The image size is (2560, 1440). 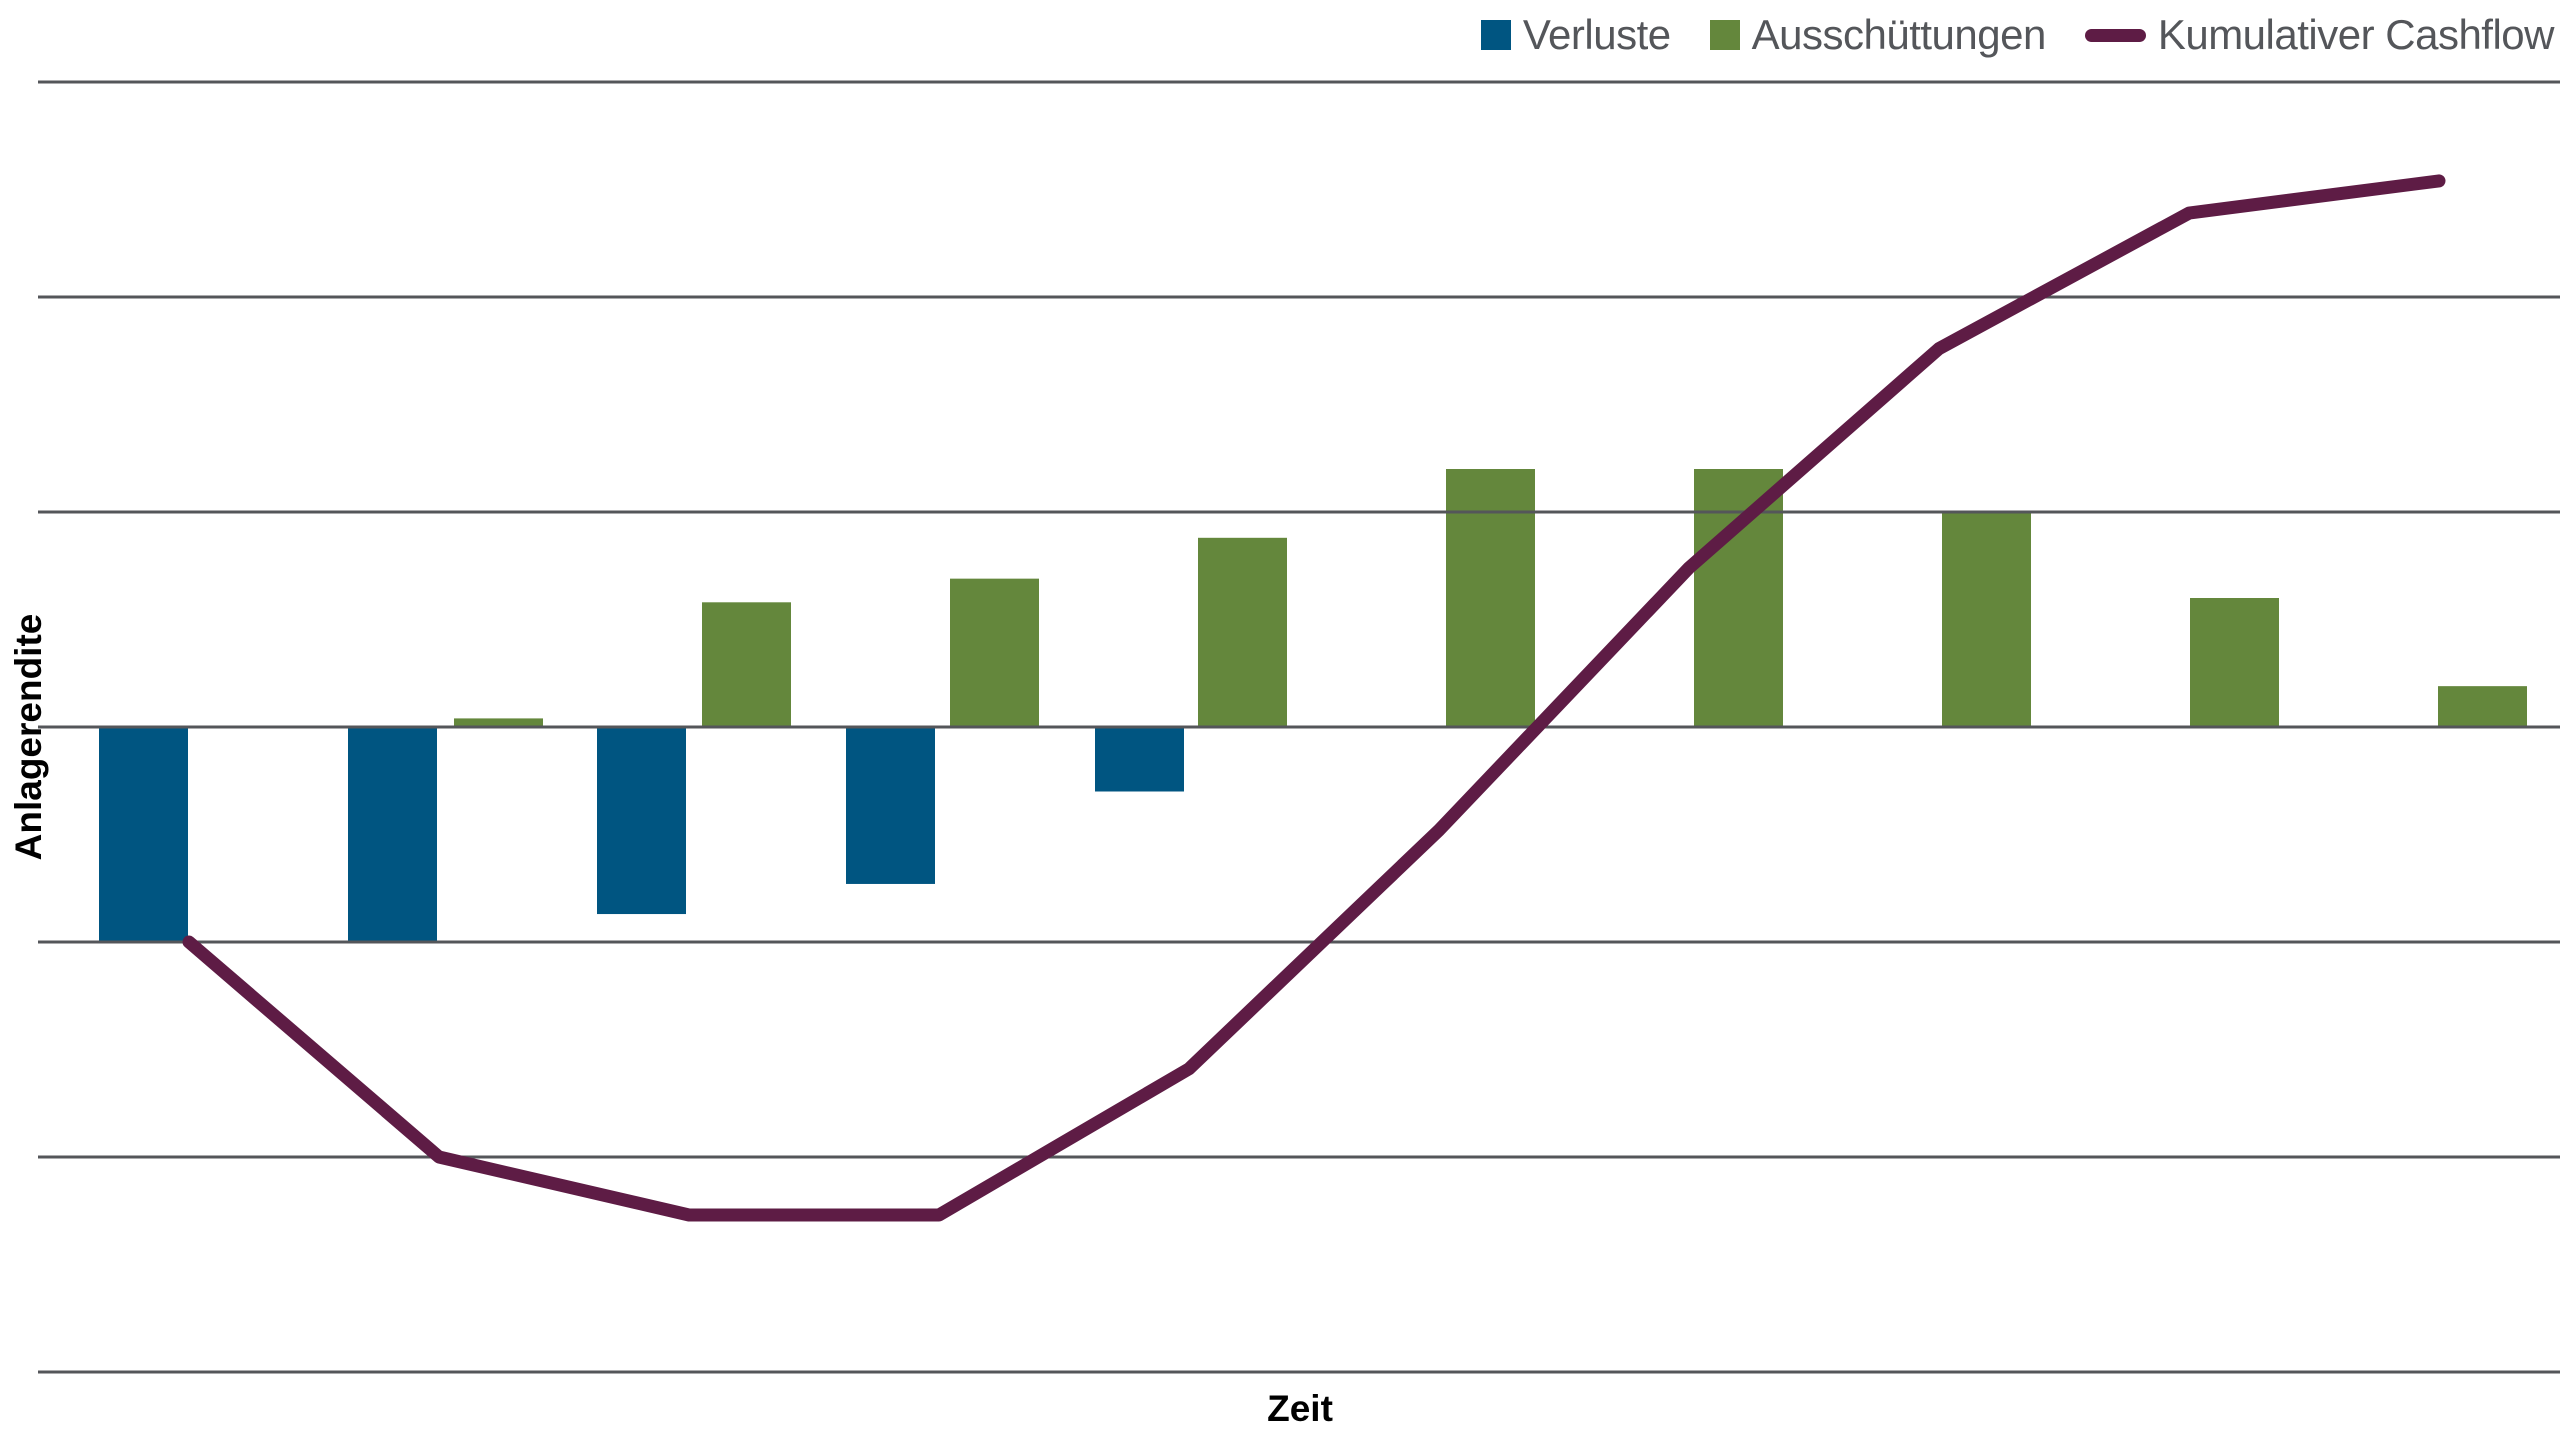 What do you see at coordinates (143, 834) in the screenshot?
I see `bar-verluste-p1` at bounding box center [143, 834].